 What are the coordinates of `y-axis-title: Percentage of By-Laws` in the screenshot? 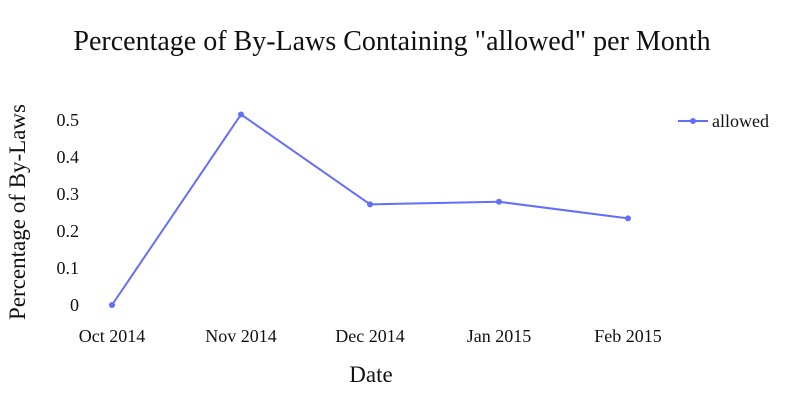 It's located at (17, 212).